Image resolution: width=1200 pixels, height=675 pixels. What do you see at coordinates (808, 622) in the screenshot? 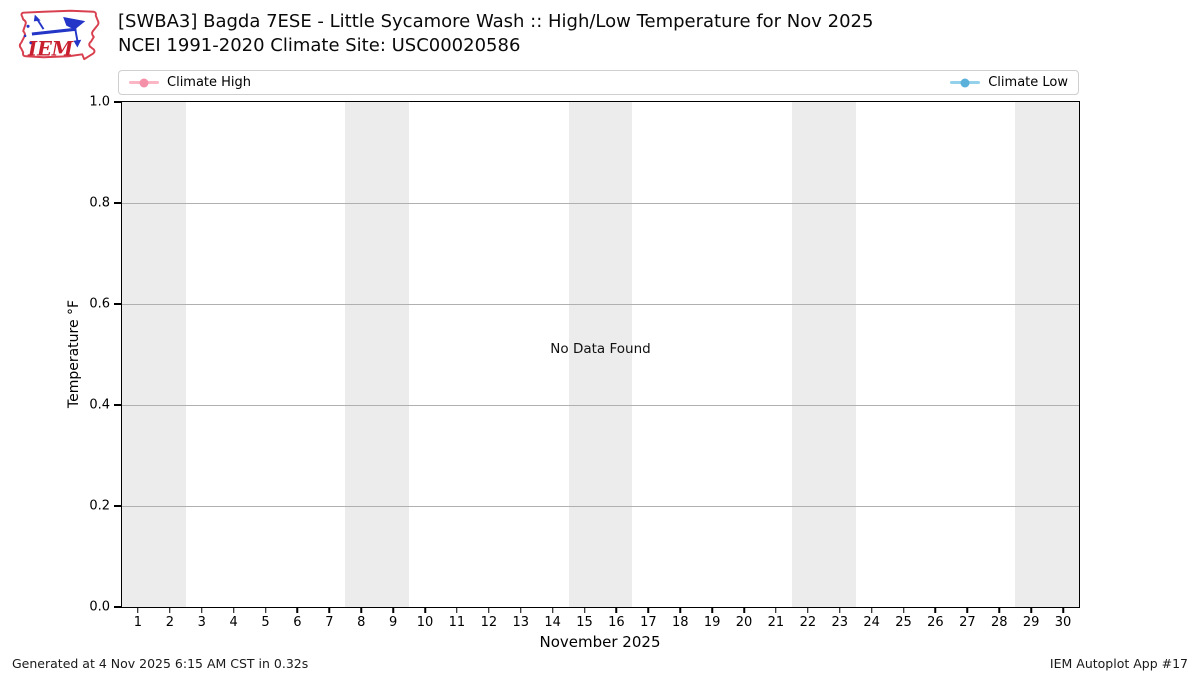
I see `x-tick-label: 22` at bounding box center [808, 622].